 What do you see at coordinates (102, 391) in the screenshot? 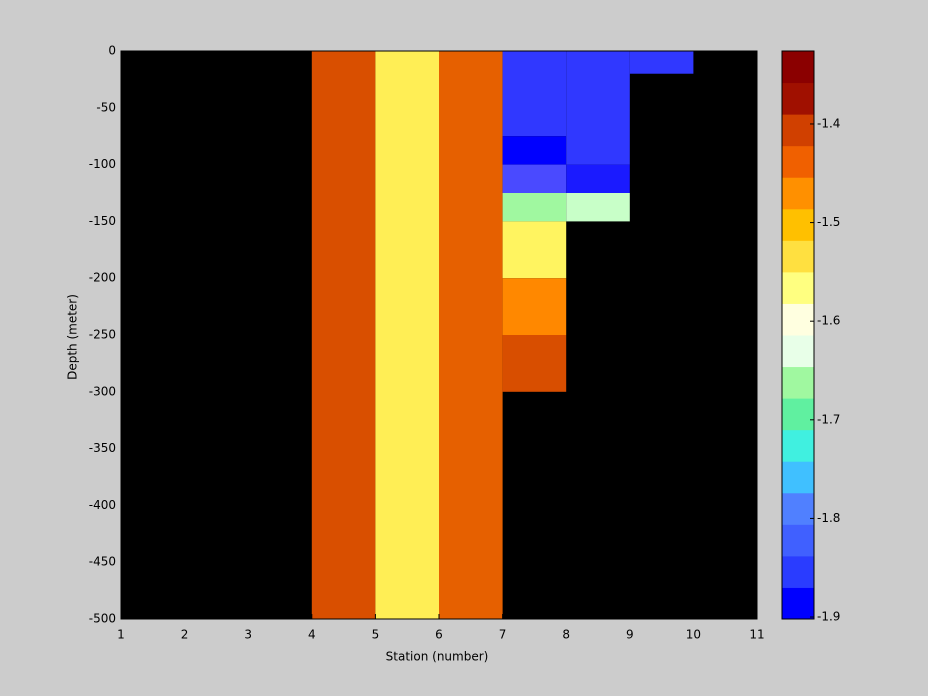
I see `y-tick-label: -300` at bounding box center [102, 391].